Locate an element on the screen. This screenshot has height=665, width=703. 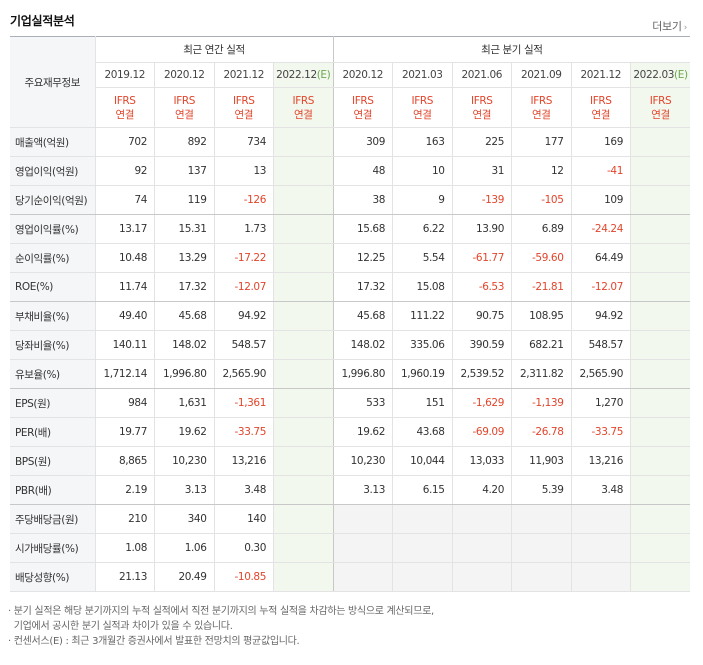
quarter-value-cell: -59.60 is located at coordinates (541, 258).